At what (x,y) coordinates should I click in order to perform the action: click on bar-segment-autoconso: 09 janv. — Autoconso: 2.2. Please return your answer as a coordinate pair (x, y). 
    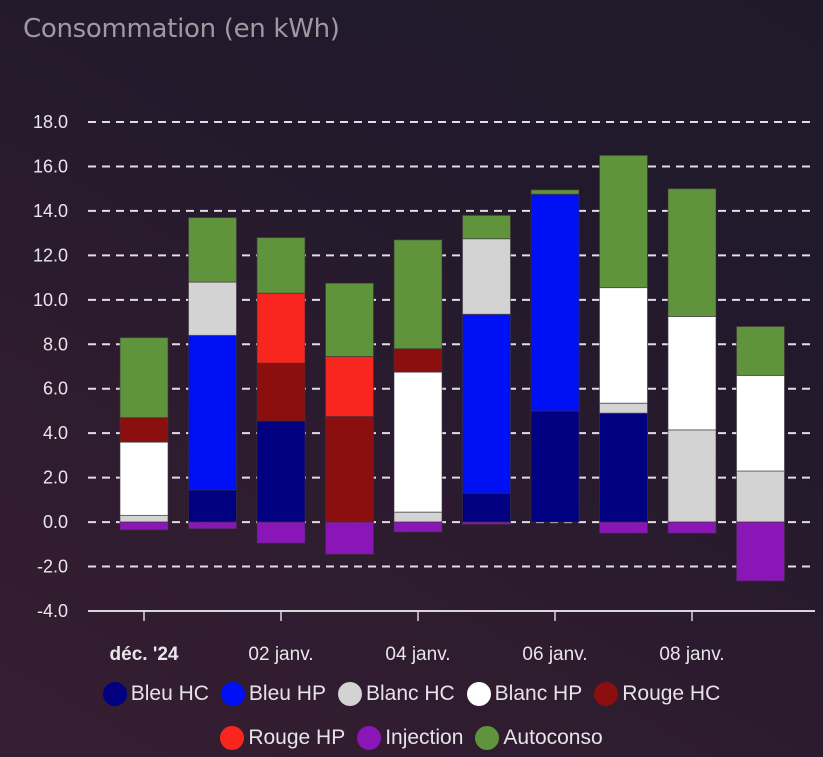
    Looking at the image, I should click on (760, 350).